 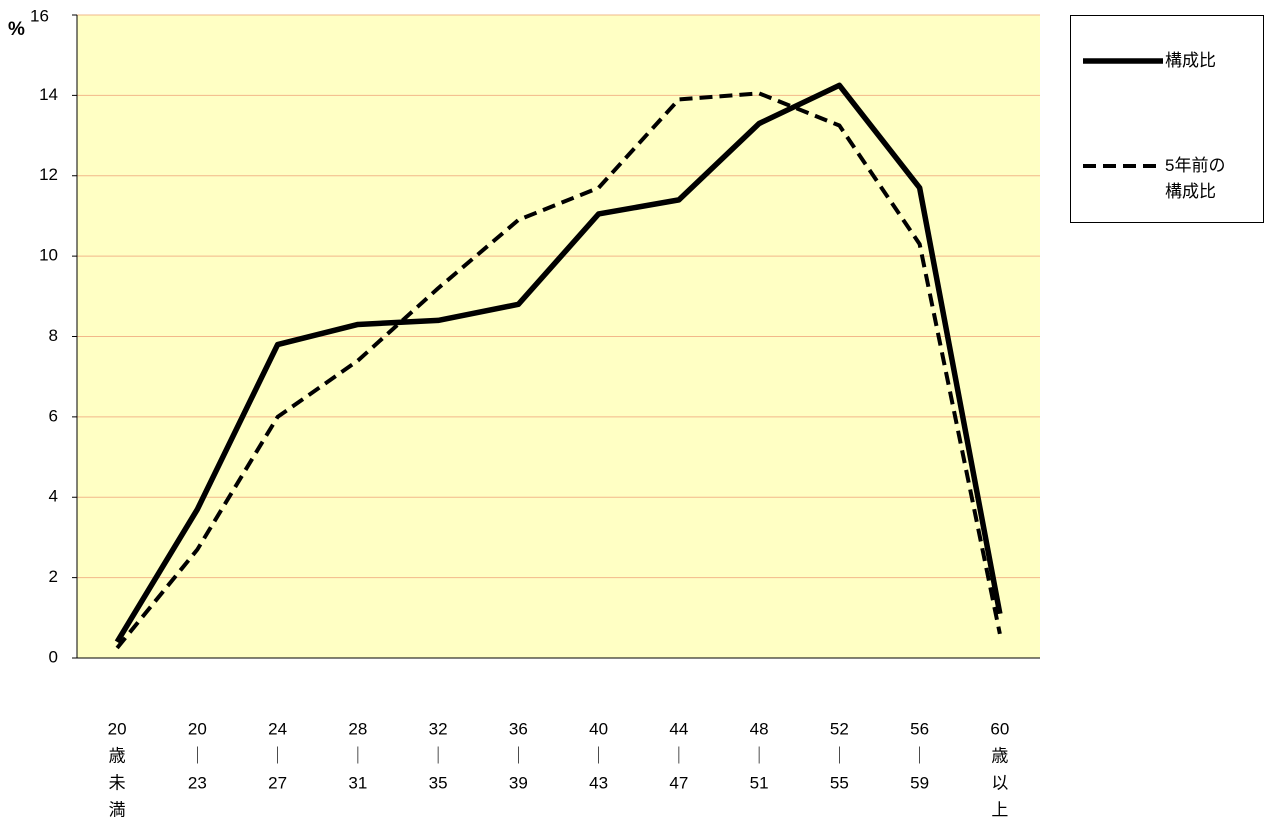 What do you see at coordinates (53, 335) in the screenshot?
I see `y-tick-label: 8` at bounding box center [53, 335].